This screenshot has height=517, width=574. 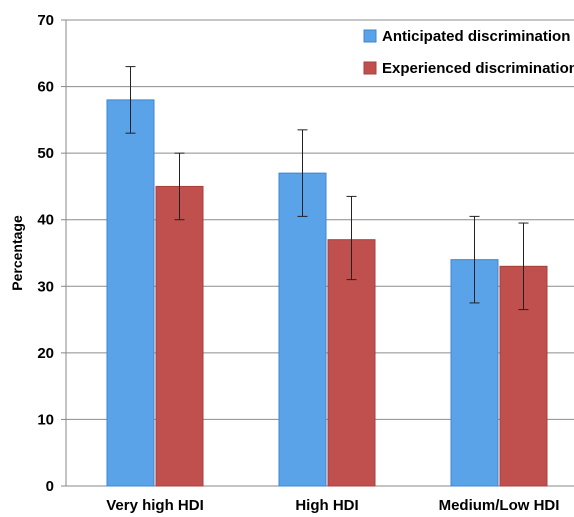 What do you see at coordinates (45, 253) in the screenshot?
I see `y-tick-labels: 0 10 20 30 40 50 60 70` at bounding box center [45, 253].